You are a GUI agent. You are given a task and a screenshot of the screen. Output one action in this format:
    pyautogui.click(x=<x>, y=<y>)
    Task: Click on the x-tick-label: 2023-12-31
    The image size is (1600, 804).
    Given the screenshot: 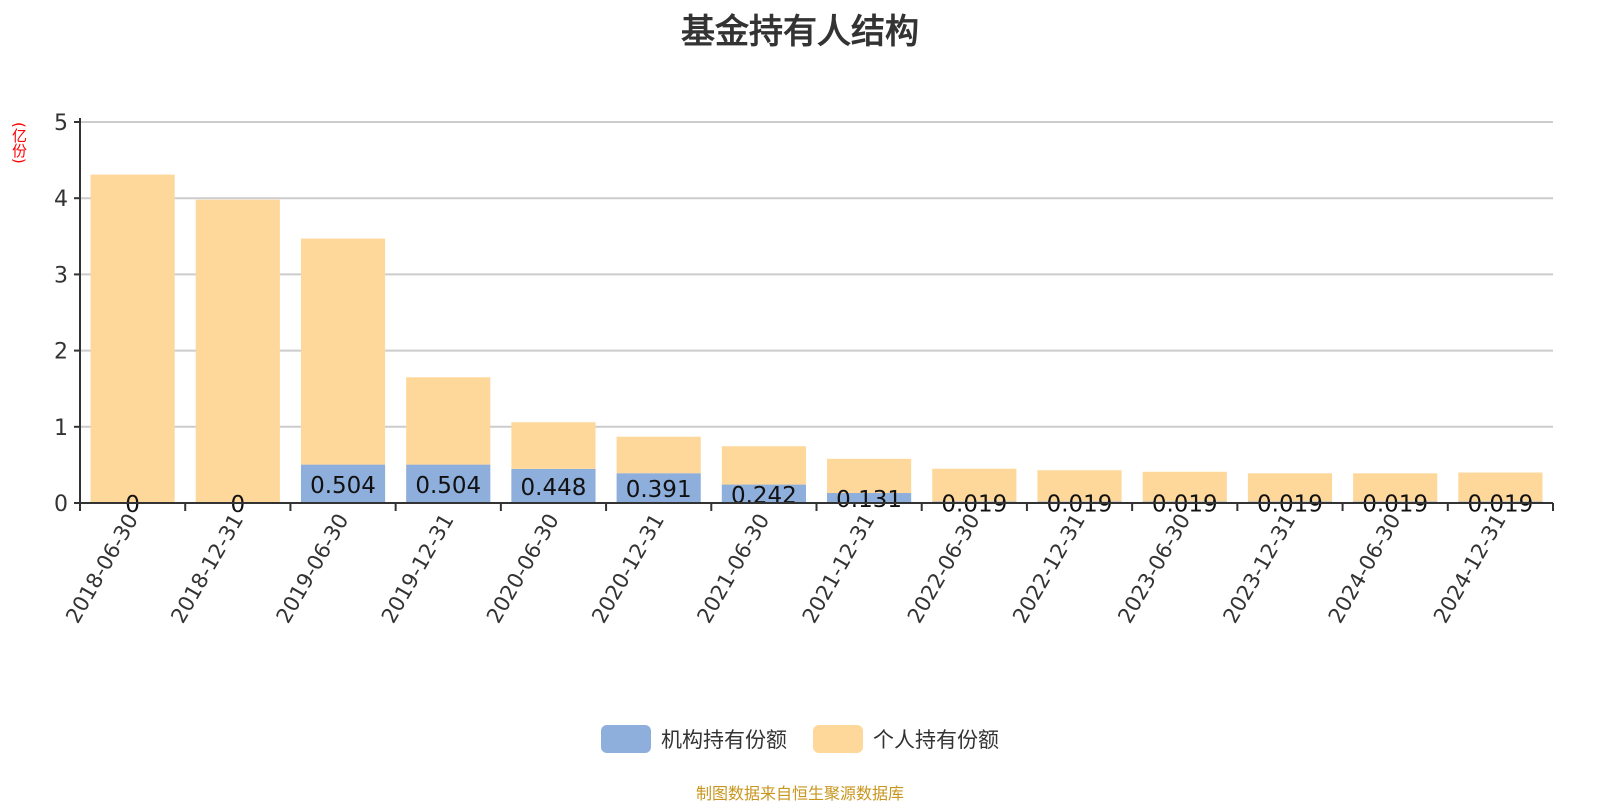 What is the action you would take?
    pyautogui.click(x=1259, y=569)
    